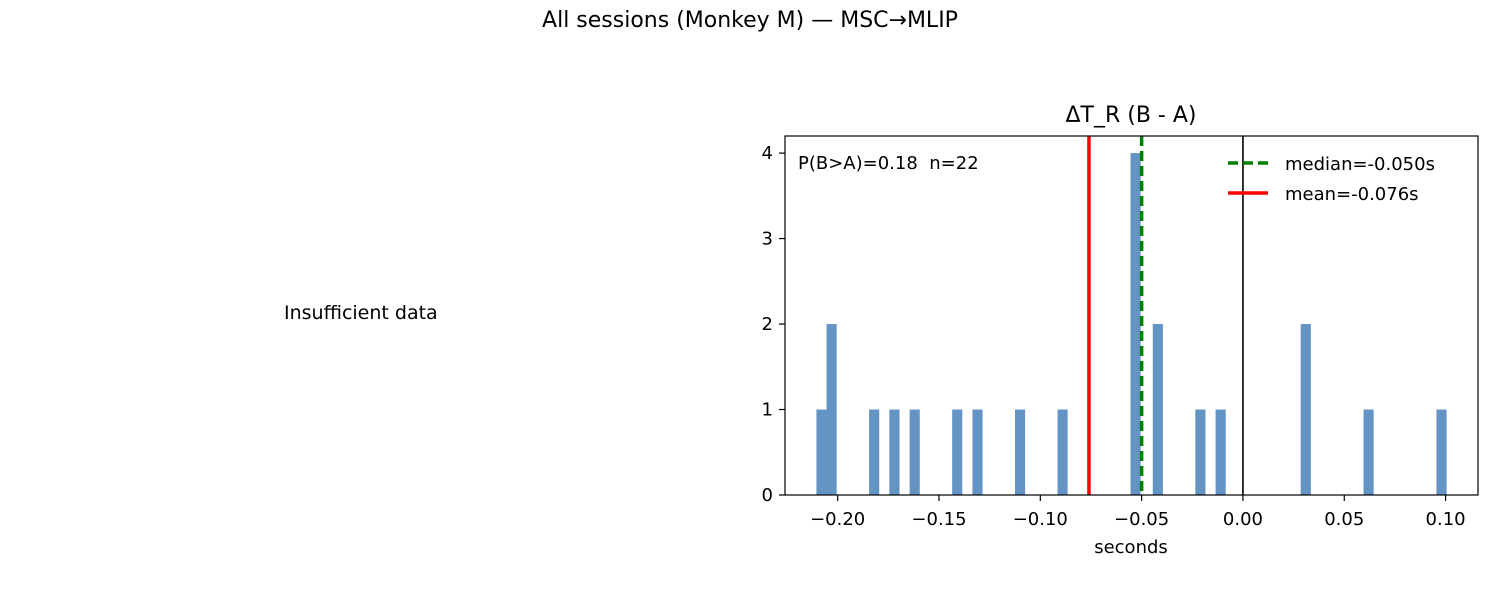  What do you see at coordinates (767, 324) in the screenshot?
I see `y-tick-label: 2` at bounding box center [767, 324].